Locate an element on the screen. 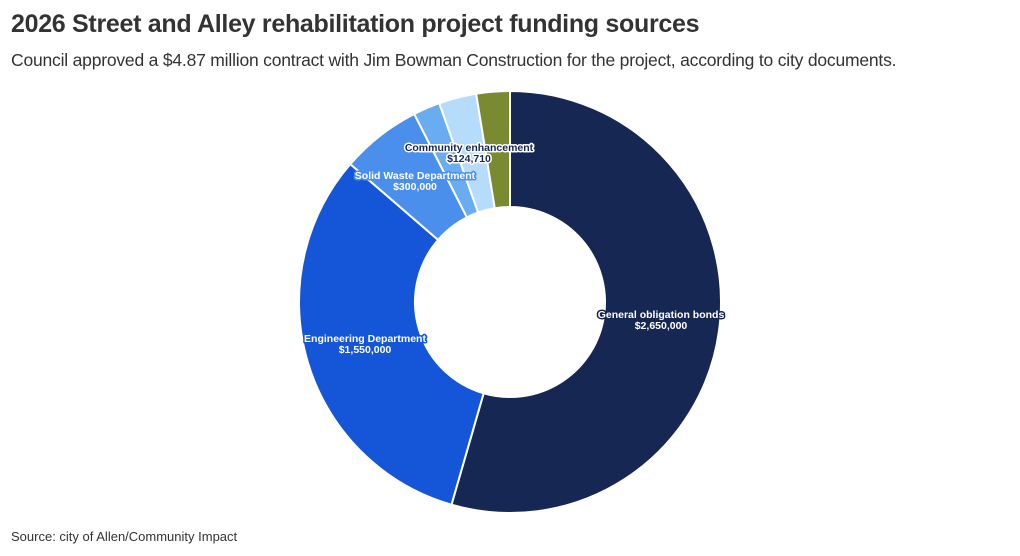 The height and width of the screenshot is (556, 1020). slice-value-0: $2,650,000 is located at coordinates (661, 326).